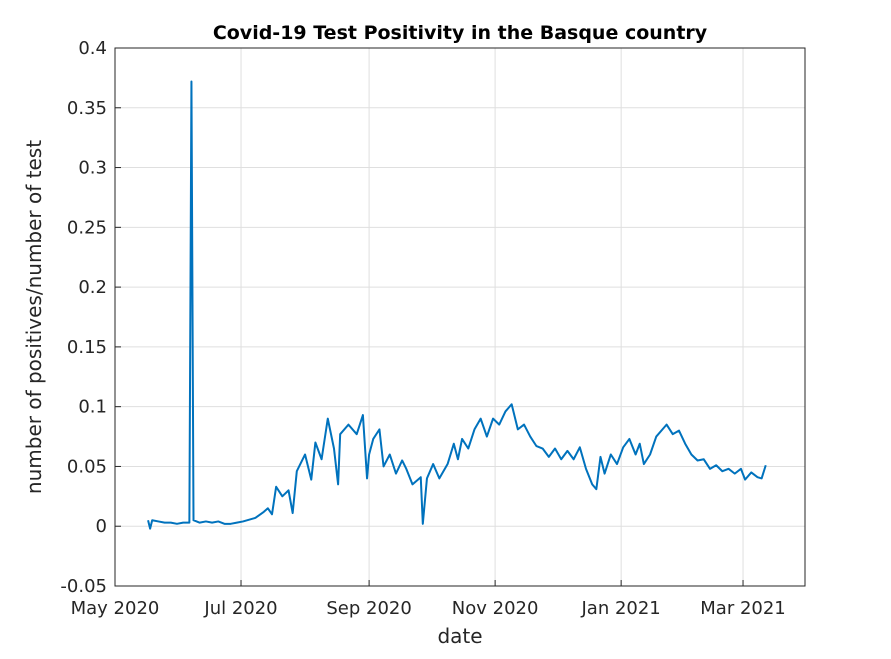  Describe the element at coordinates (87, 347) in the screenshot. I see `y-tick-label: 0.15` at that location.